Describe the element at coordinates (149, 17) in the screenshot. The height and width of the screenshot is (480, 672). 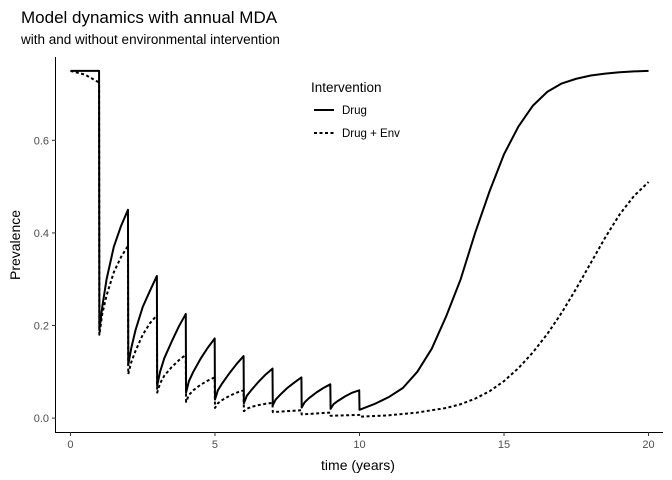
I see `chart-title: Model dynamics with annual MDA` at that location.